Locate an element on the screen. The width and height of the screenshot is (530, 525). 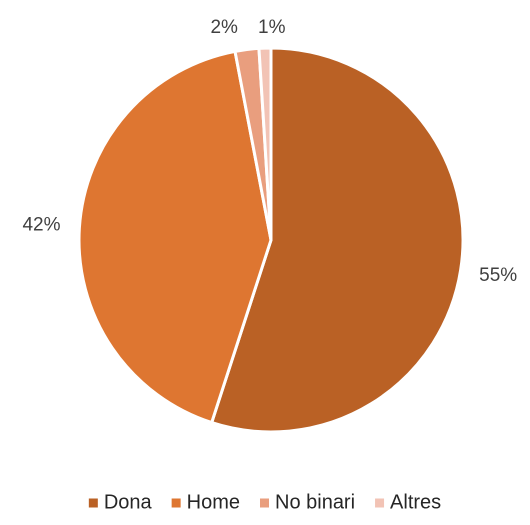
data-label-dona: 55% is located at coordinates (498, 275).